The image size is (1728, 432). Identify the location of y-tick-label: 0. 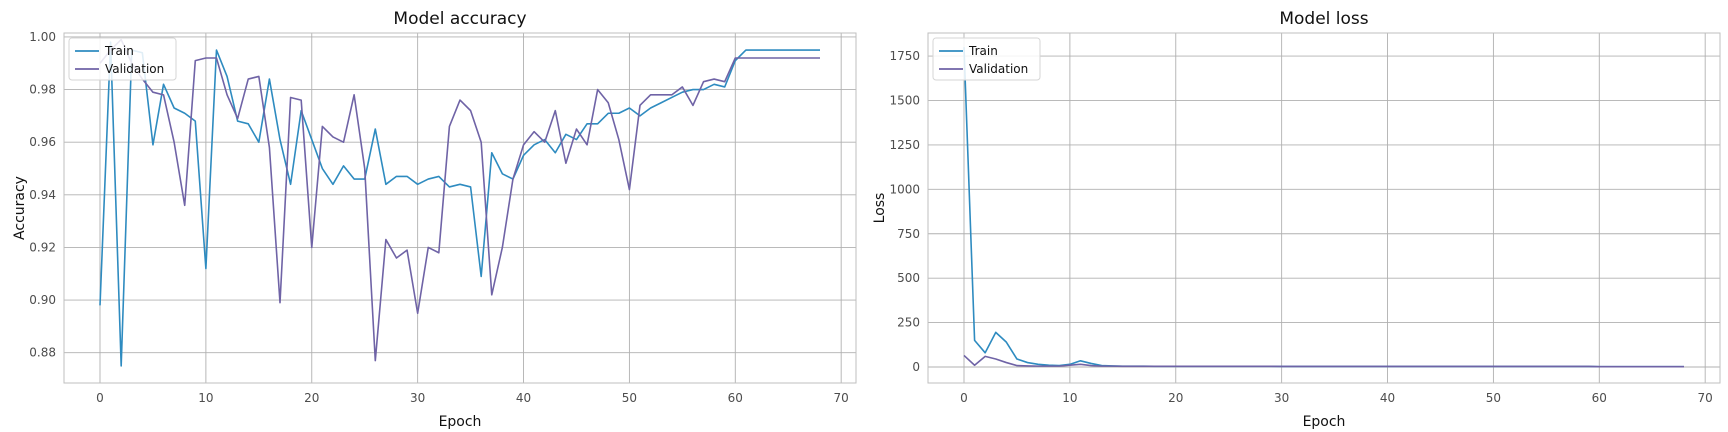
(916, 367).